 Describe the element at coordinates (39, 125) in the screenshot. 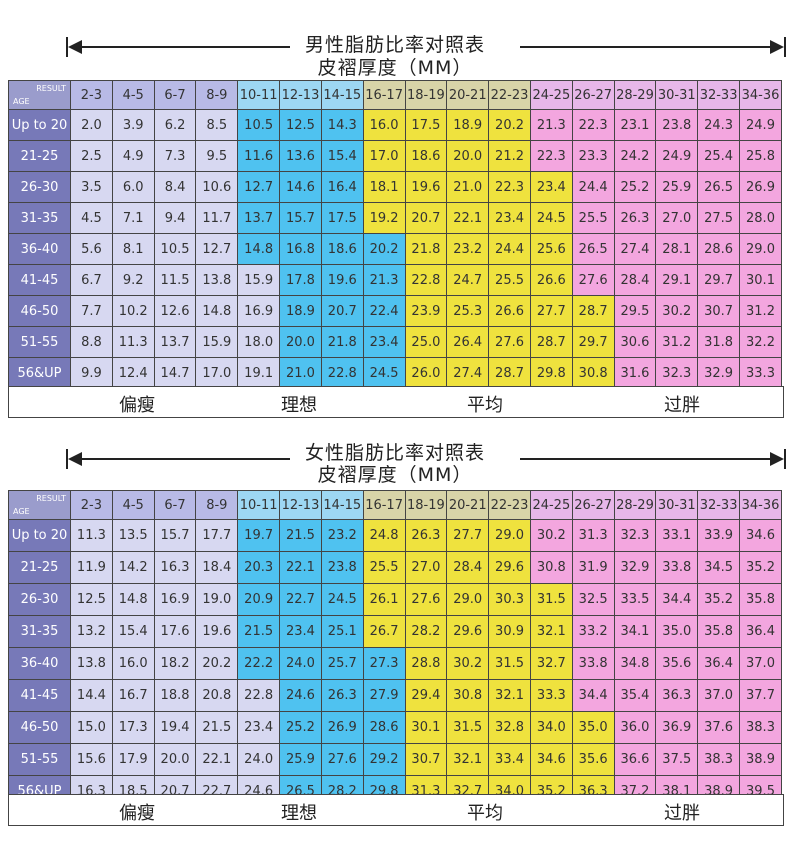

I see `age-label: Up to 20` at that location.